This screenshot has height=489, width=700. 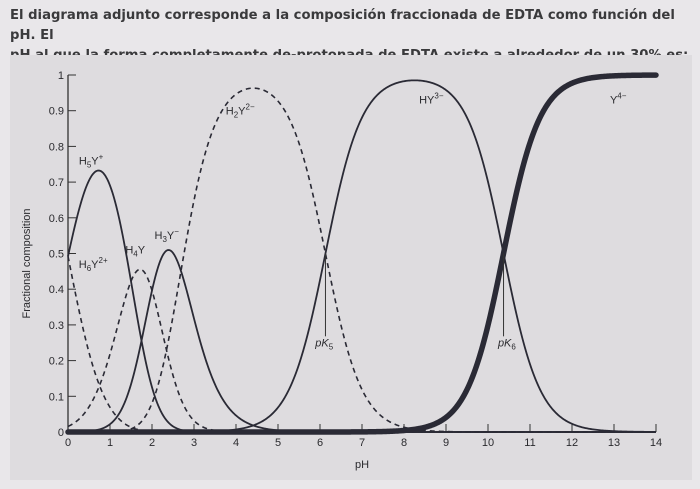 I want to click on x-tick-label: 9, so click(x=446, y=443).